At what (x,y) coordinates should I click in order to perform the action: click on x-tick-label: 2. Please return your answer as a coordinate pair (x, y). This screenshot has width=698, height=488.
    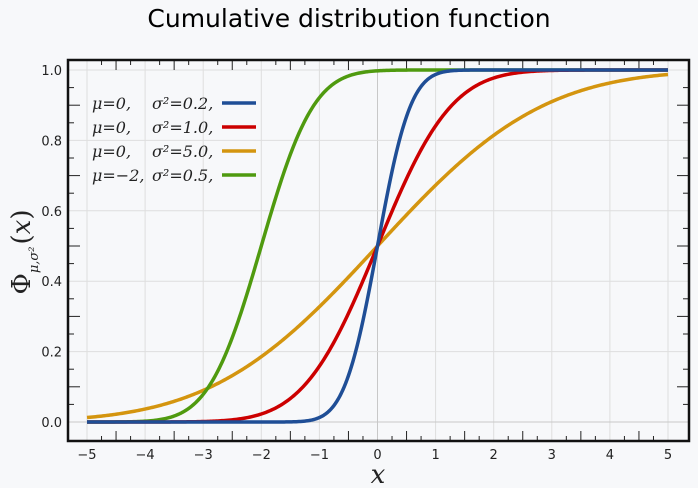
    Looking at the image, I should click on (494, 455).